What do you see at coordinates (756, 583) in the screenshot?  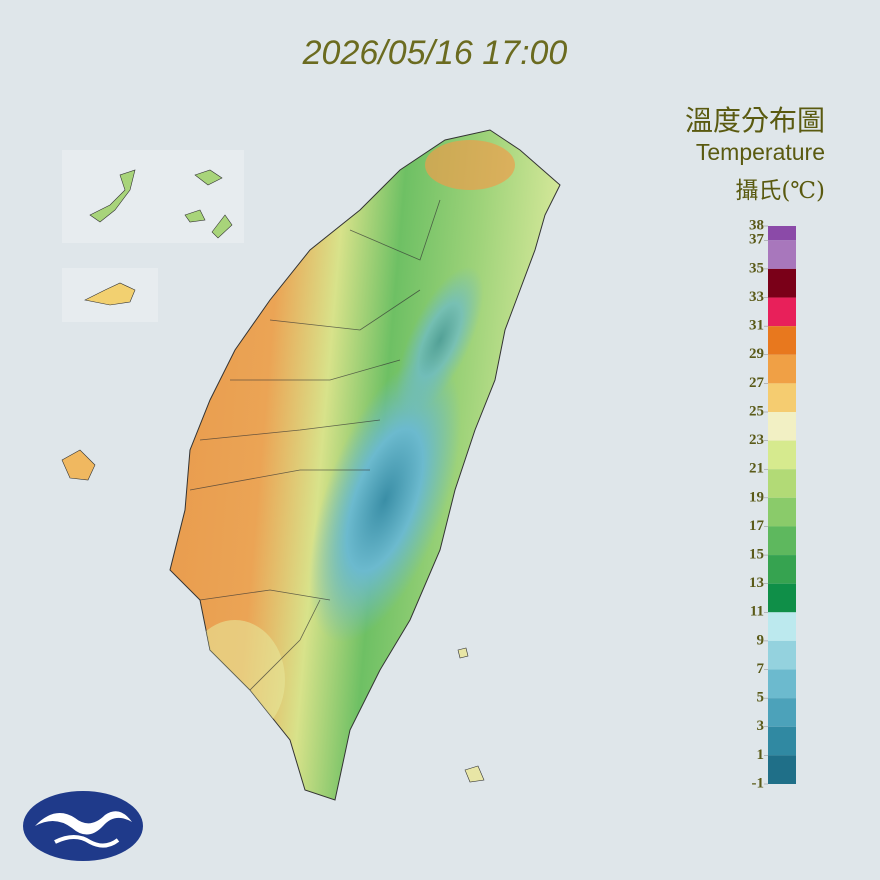 I see `tick-label: 13` at bounding box center [756, 583].